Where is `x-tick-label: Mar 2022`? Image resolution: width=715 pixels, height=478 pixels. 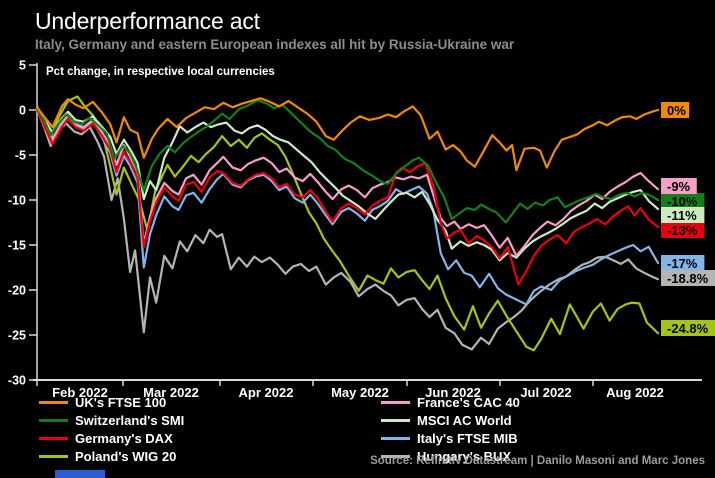
x-tick-label: Mar 2022 is located at coordinates (171, 392).